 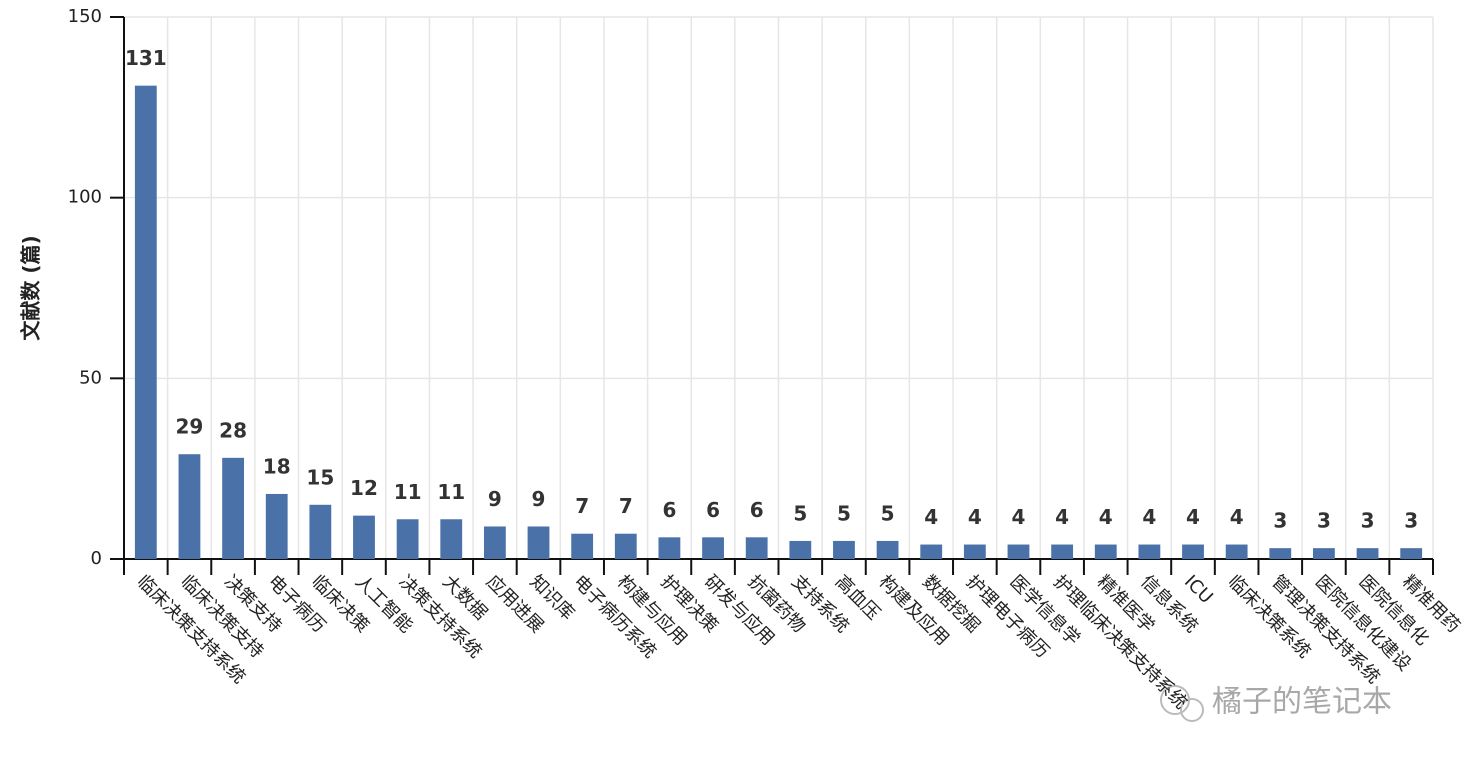 I want to click on value-label: 29, so click(x=190, y=427).